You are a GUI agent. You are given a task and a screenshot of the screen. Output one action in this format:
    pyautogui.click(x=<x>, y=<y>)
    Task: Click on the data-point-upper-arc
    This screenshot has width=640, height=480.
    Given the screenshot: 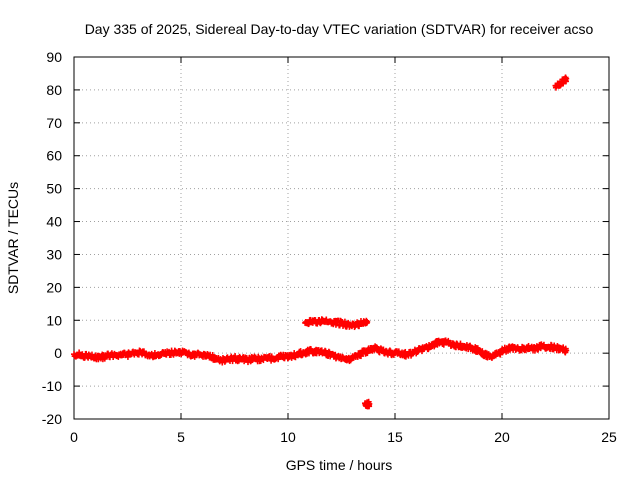 What is the action you would take?
    pyautogui.click(x=367, y=321)
    